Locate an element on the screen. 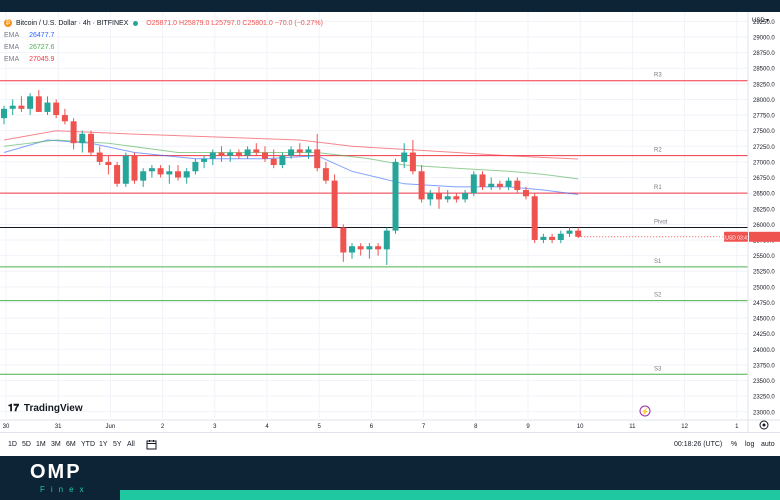 This screenshot has height=500, width=780. y-tick-label: 27250.0 is located at coordinates (764, 148).